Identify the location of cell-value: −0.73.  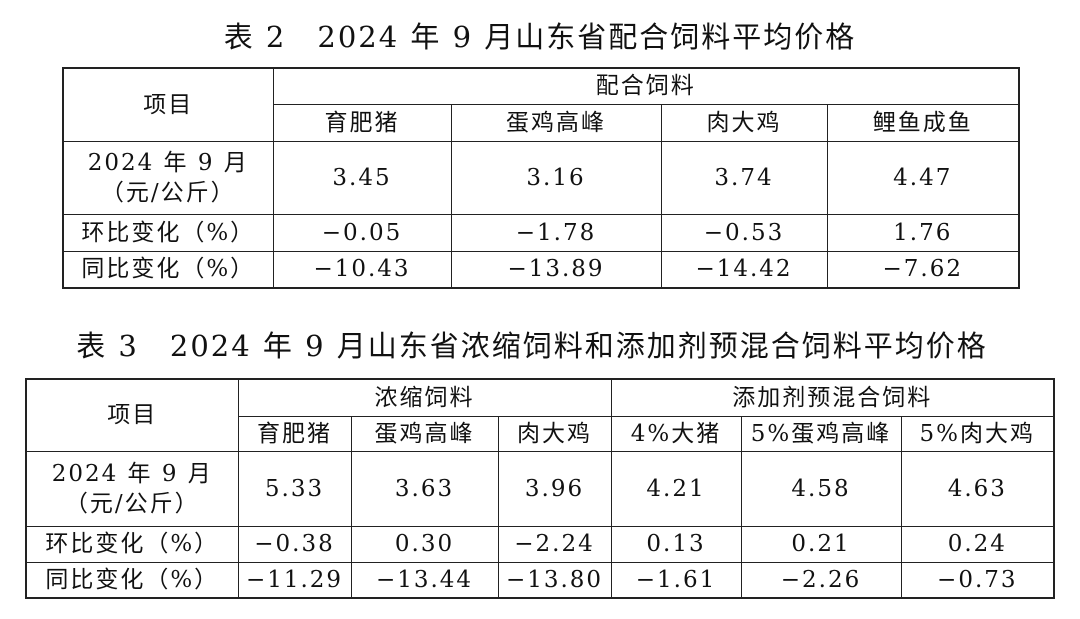
(977, 580).